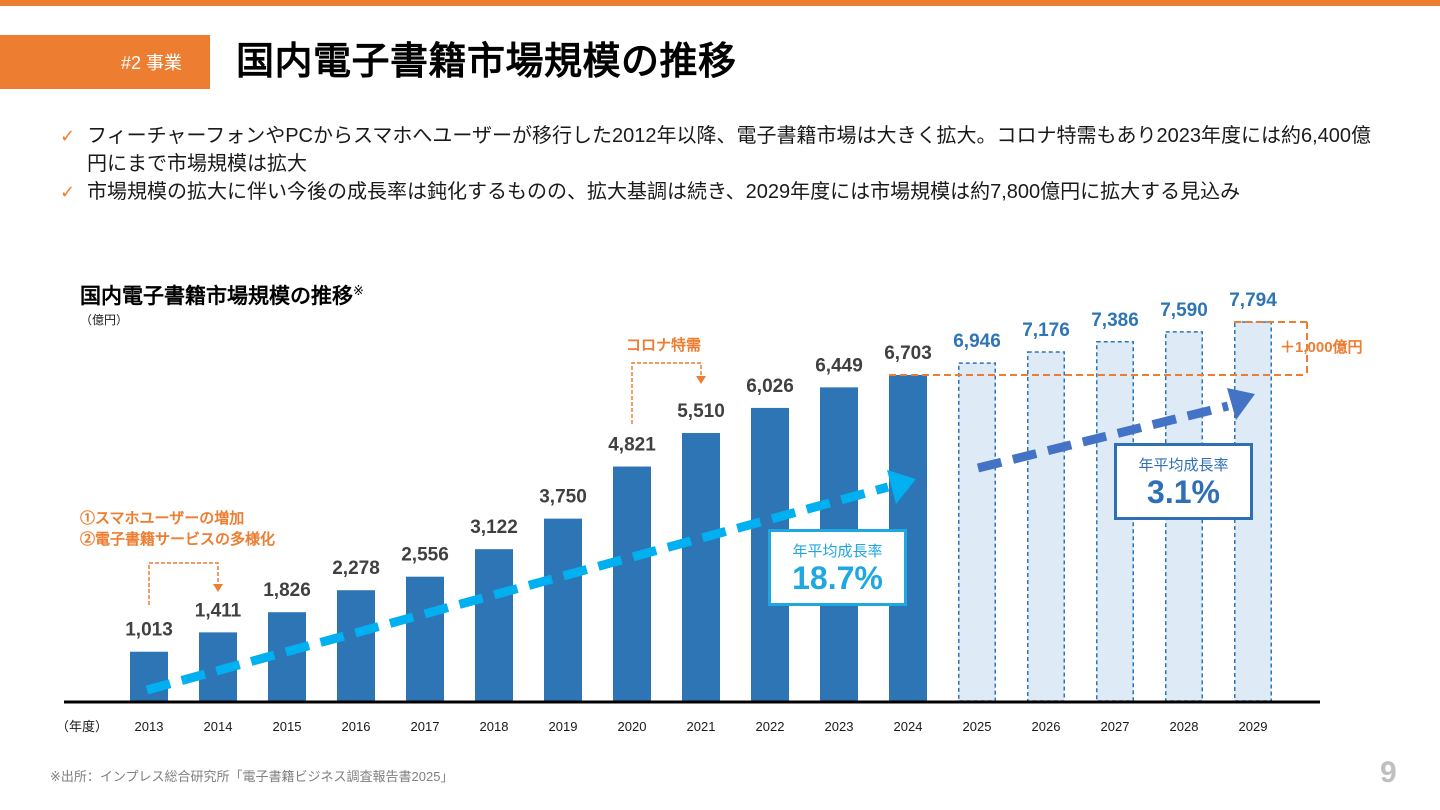 The image size is (1440, 810). I want to click on data-label-2016: 2,278, so click(356, 568).